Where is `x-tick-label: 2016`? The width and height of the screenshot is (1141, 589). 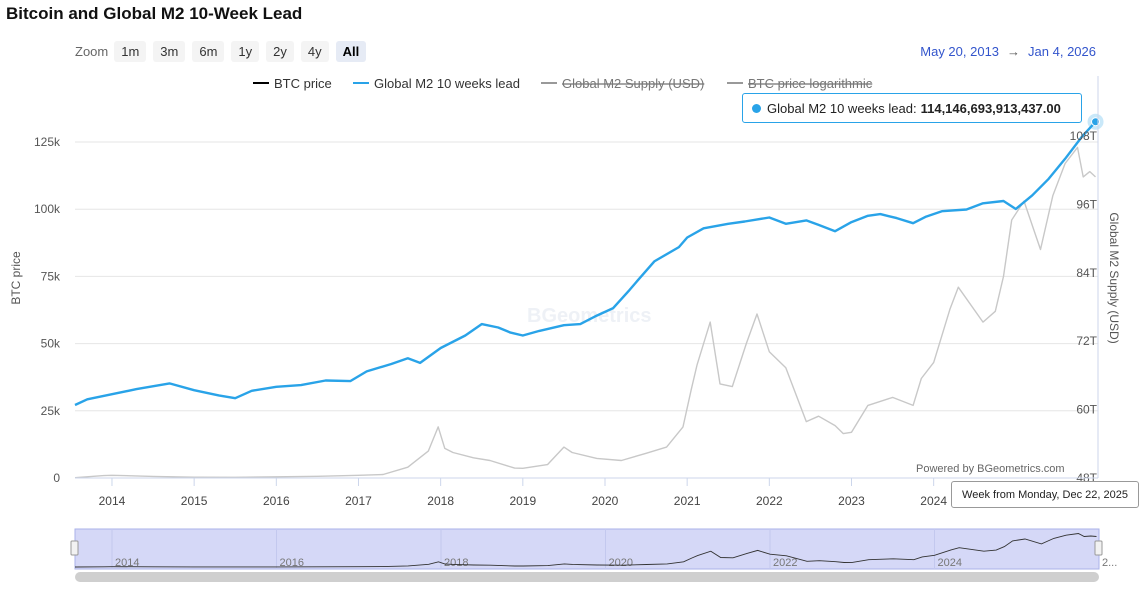 x-tick-label: 2016 is located at coordinates (276, 501).